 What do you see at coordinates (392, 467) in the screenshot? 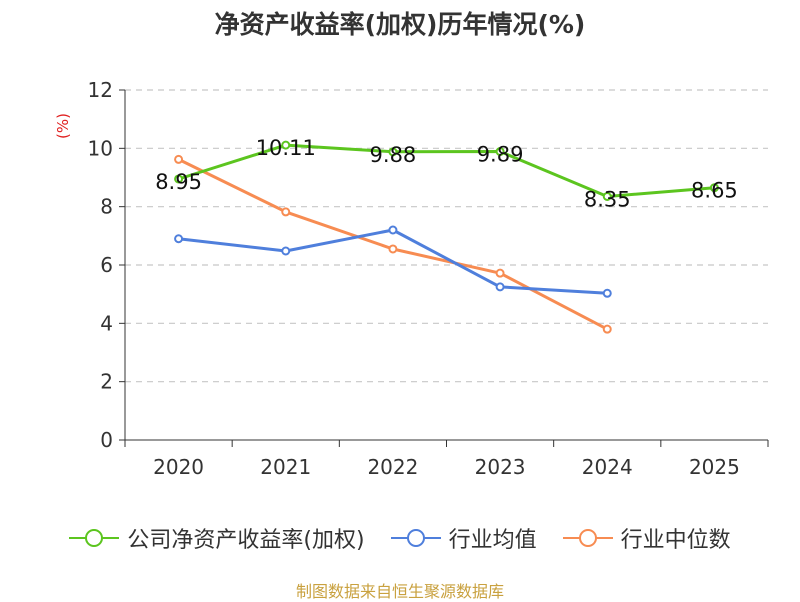
I see `x-tick-label: 2022` at bounding box center [392, 467].